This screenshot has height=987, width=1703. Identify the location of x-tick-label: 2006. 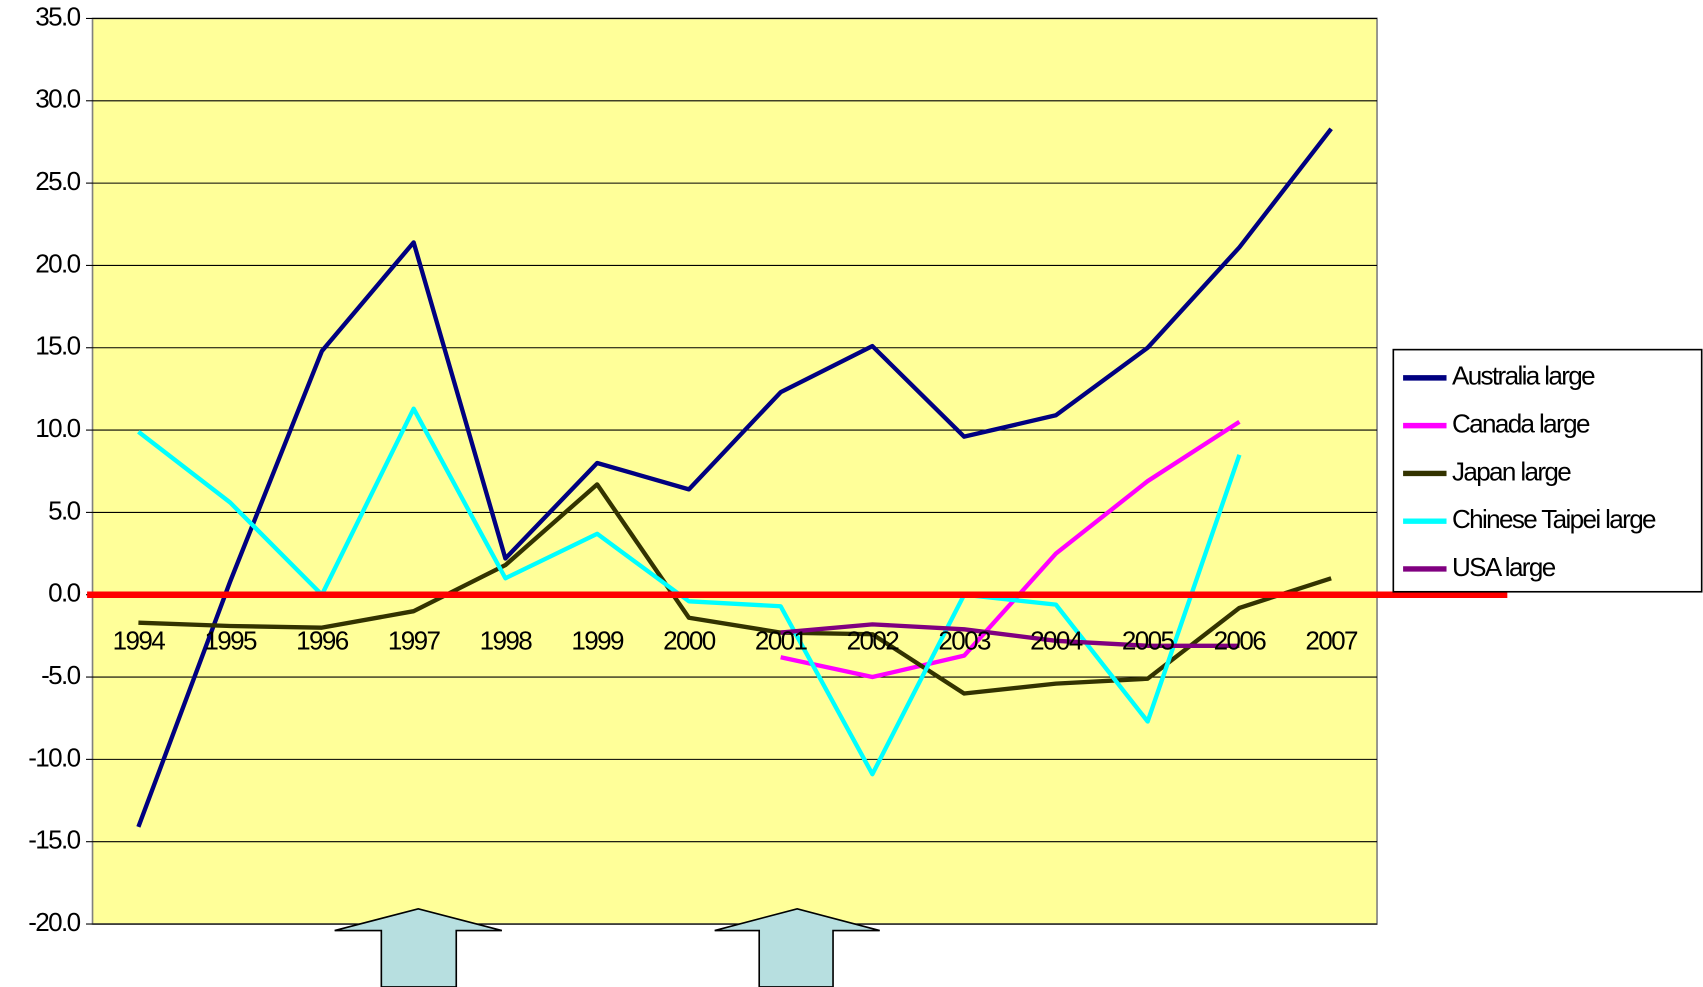
(1240, 640).